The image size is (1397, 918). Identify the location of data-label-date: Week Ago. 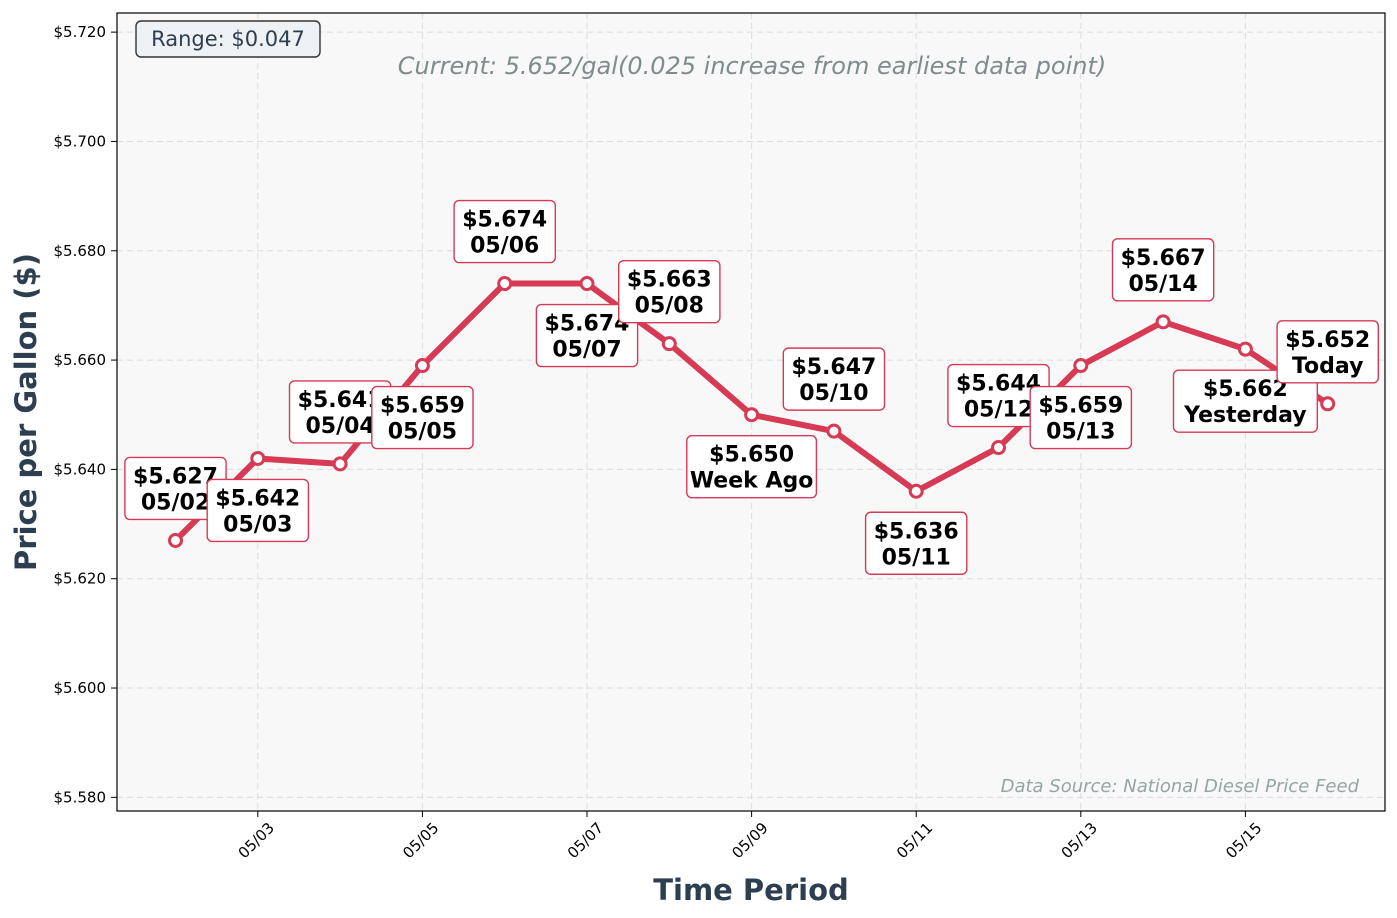
(752, 481).